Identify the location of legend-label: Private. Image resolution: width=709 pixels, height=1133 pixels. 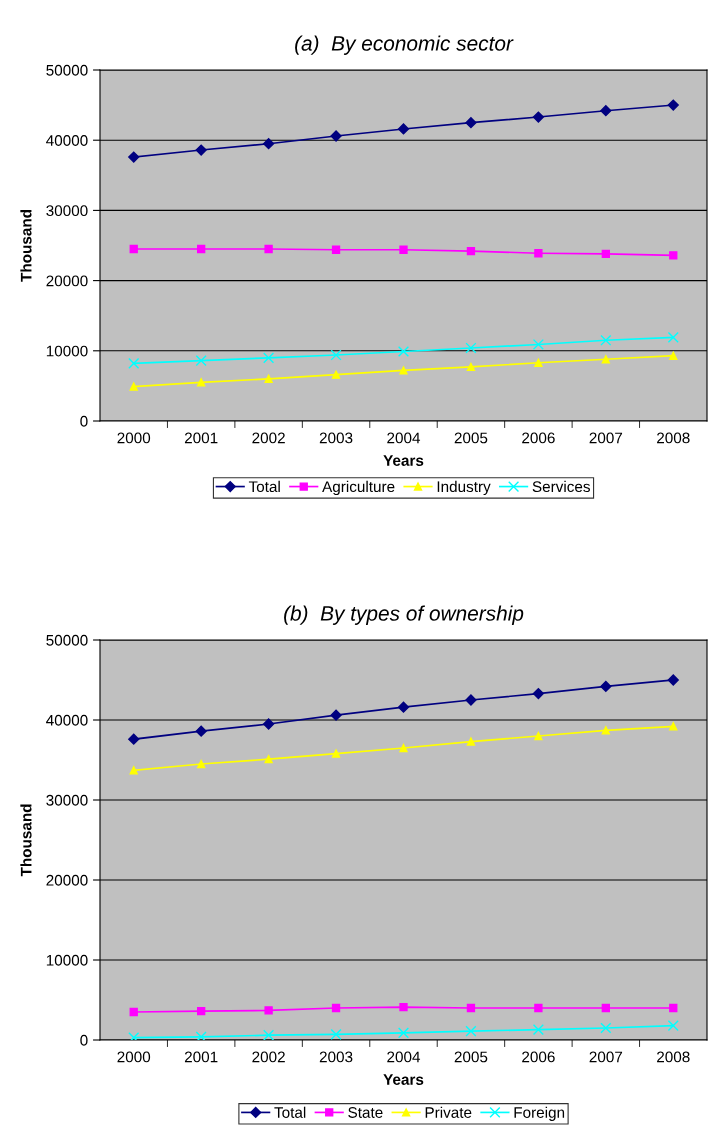
(448, 1112).